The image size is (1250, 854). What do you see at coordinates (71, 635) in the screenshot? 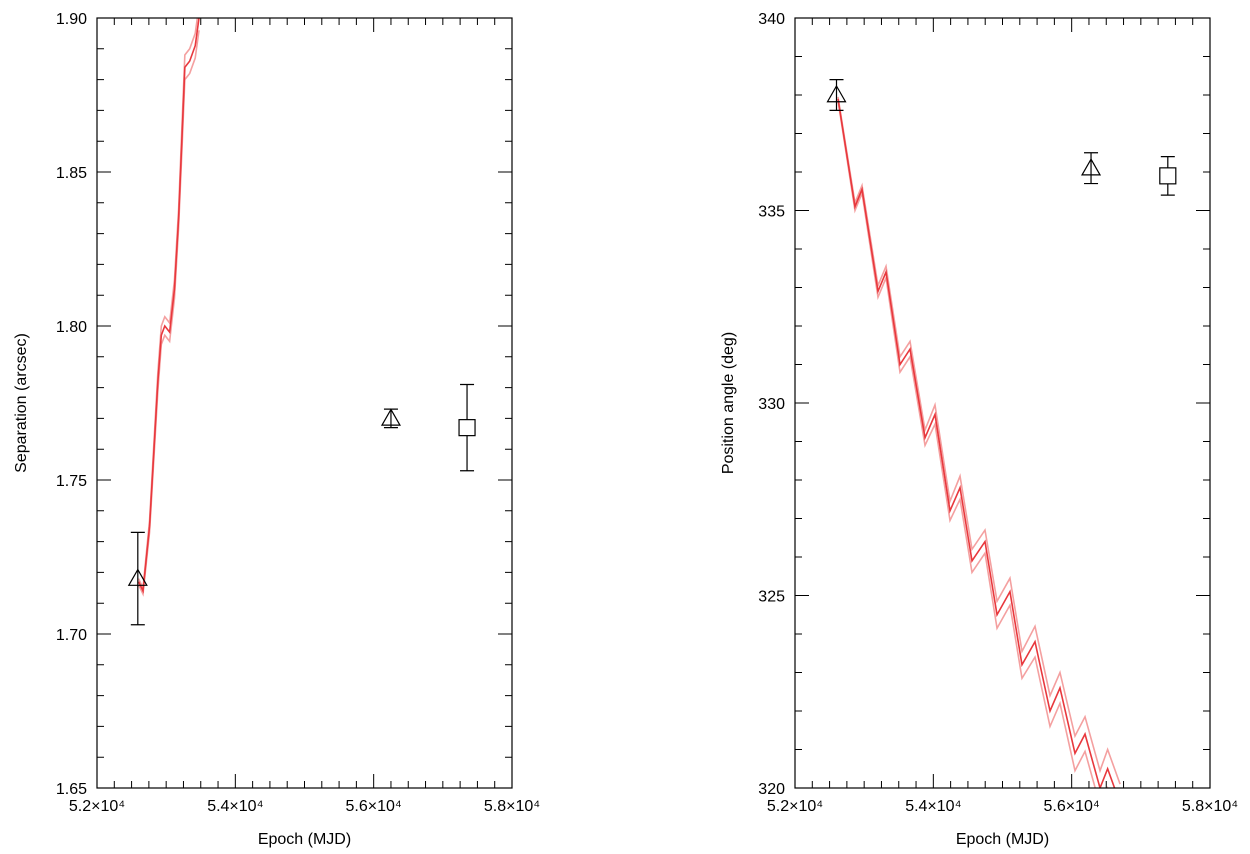
I see `y-tick-label: 1.70` at bounding box center [71, 635].